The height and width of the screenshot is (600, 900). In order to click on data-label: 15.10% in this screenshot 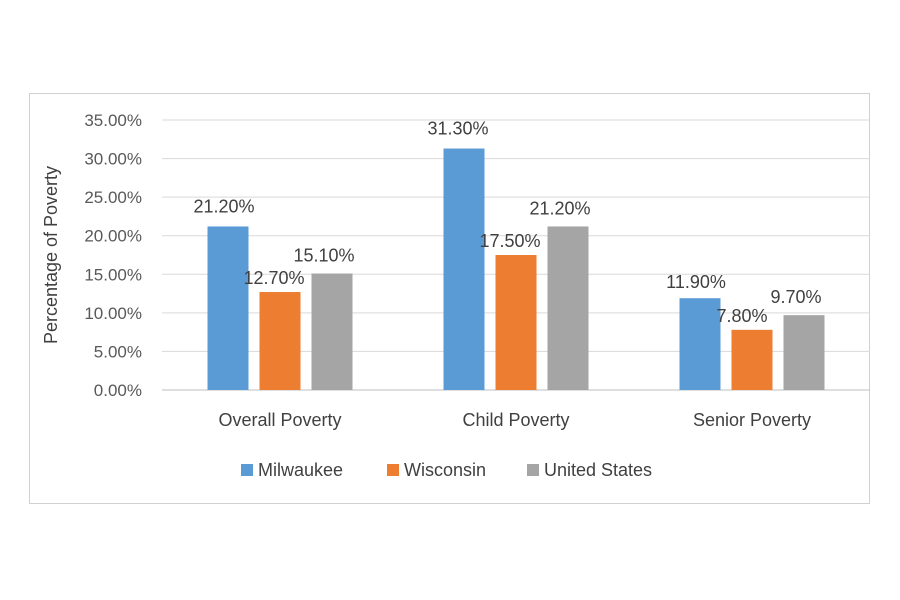, I will do `click(323, 256)`.